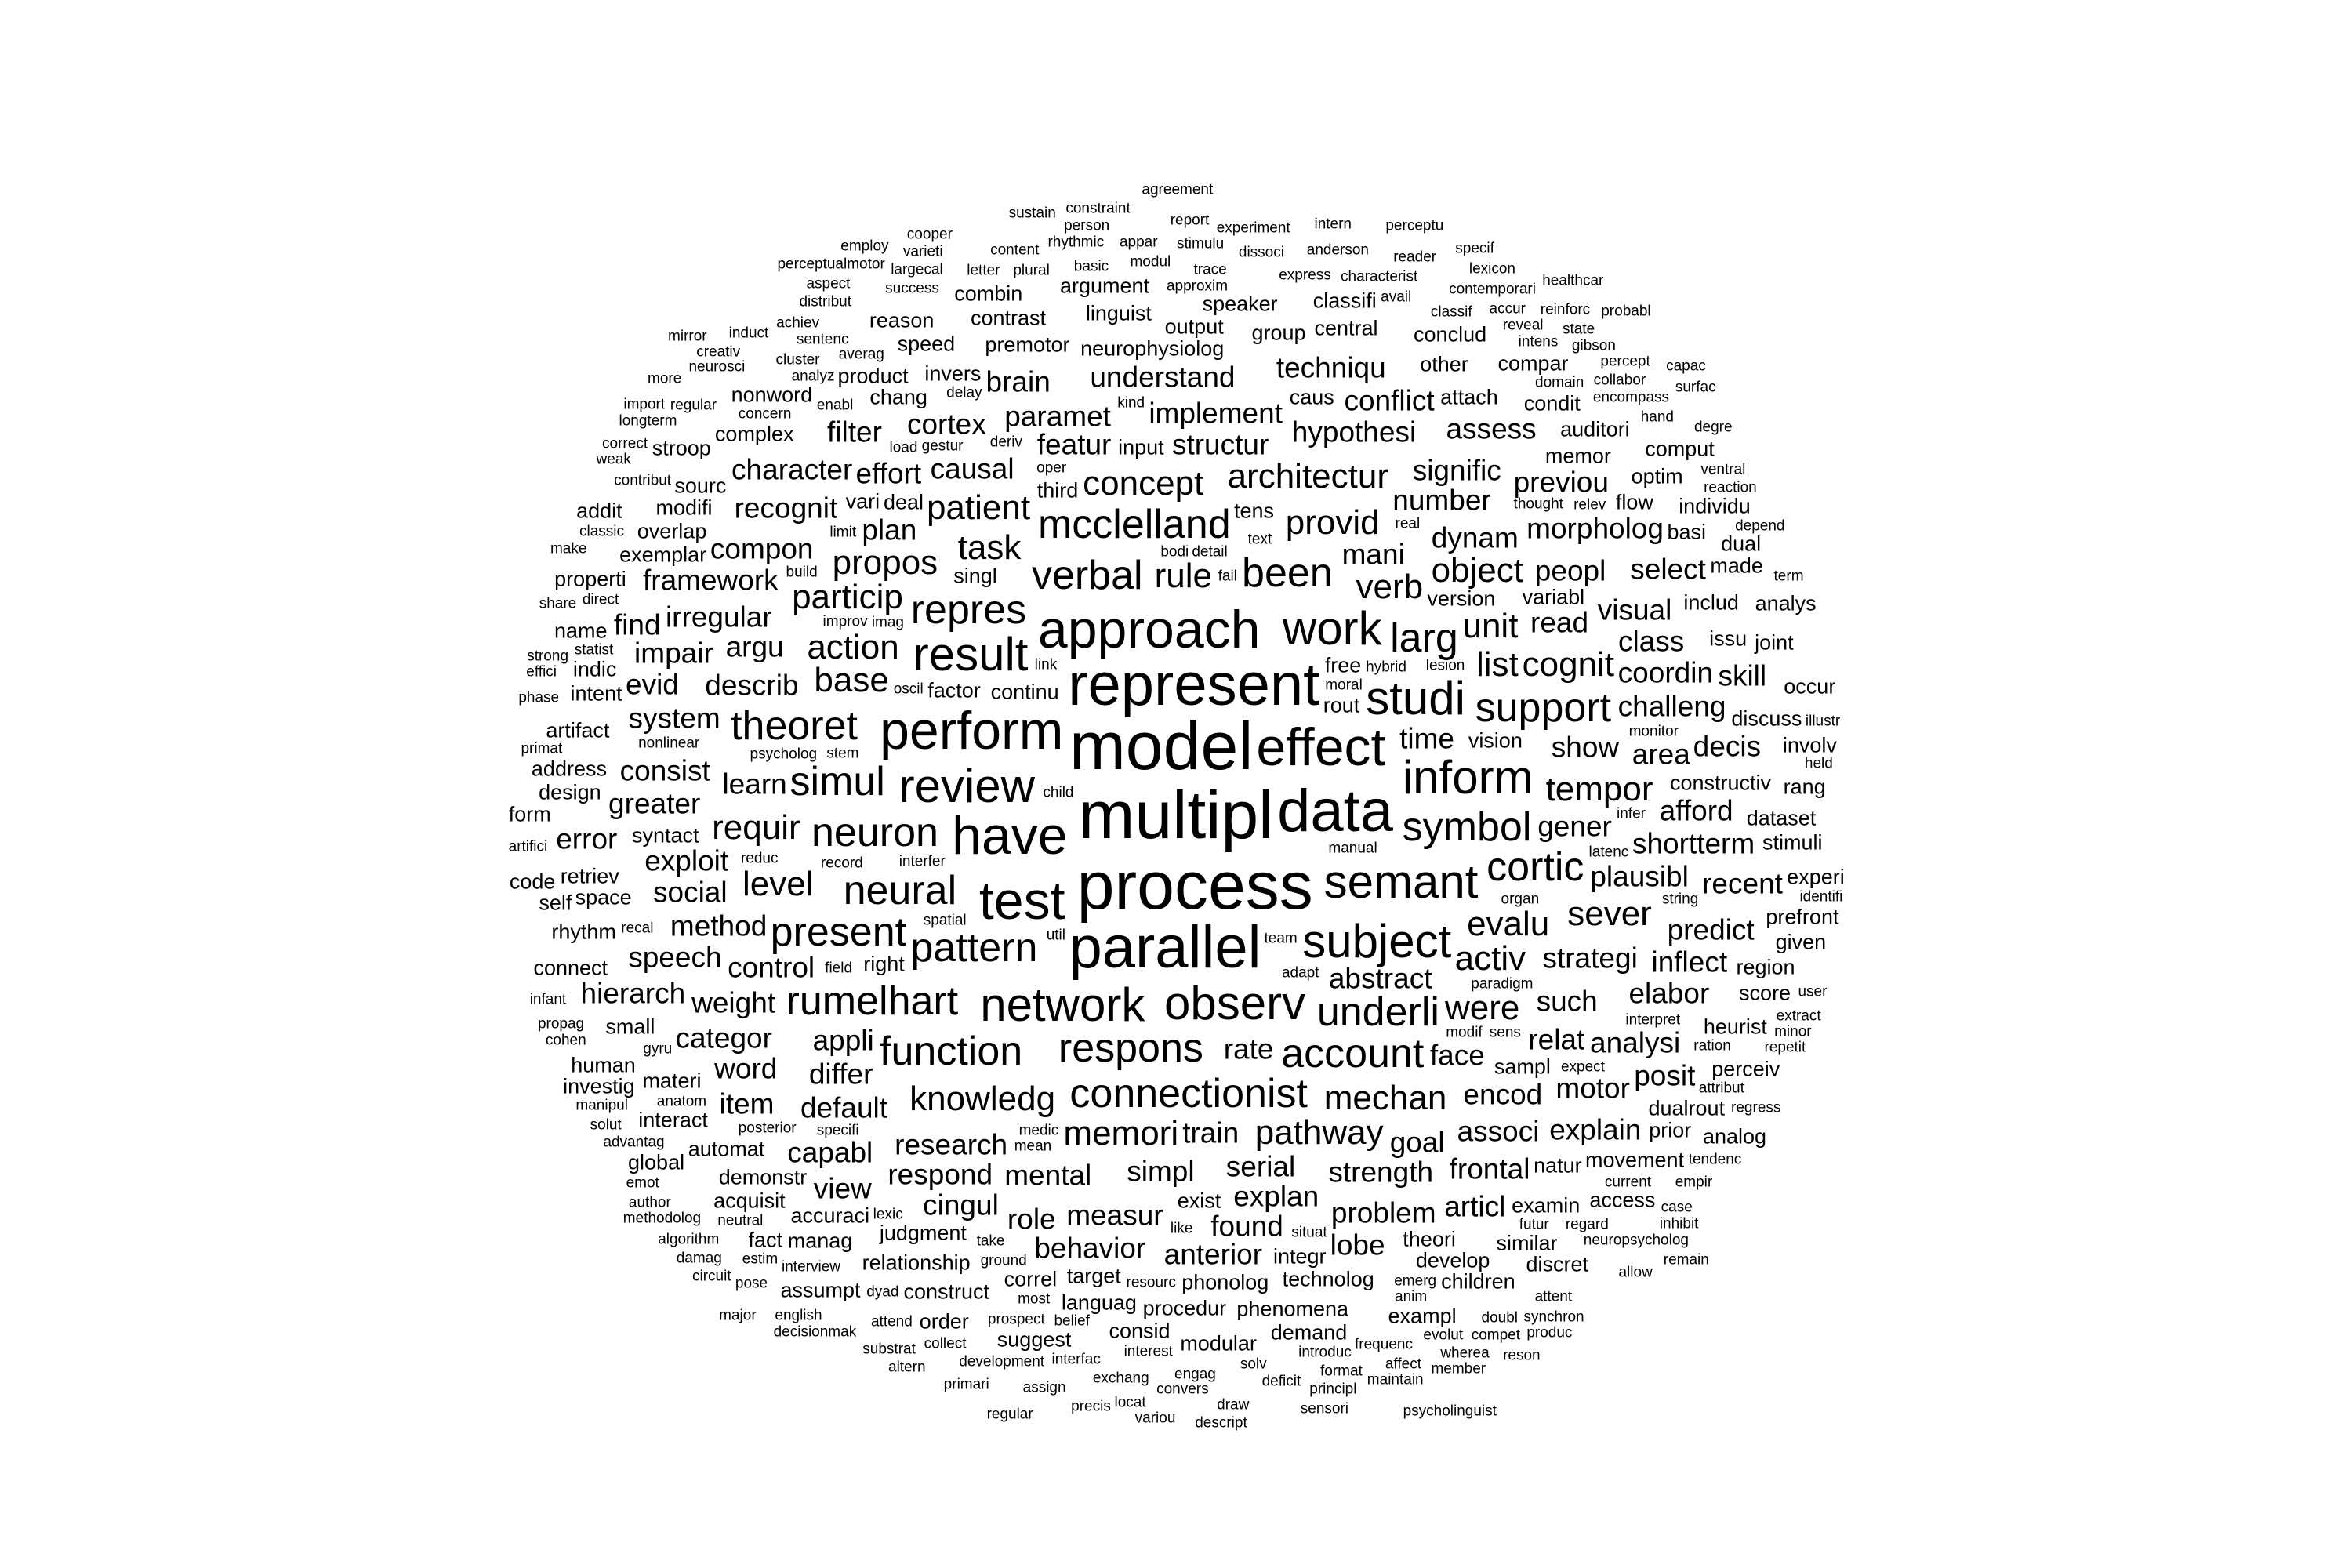  Describe the element at coordinates (1625, 361) in the screenshot. I see `cloud-word: percept` at that location.